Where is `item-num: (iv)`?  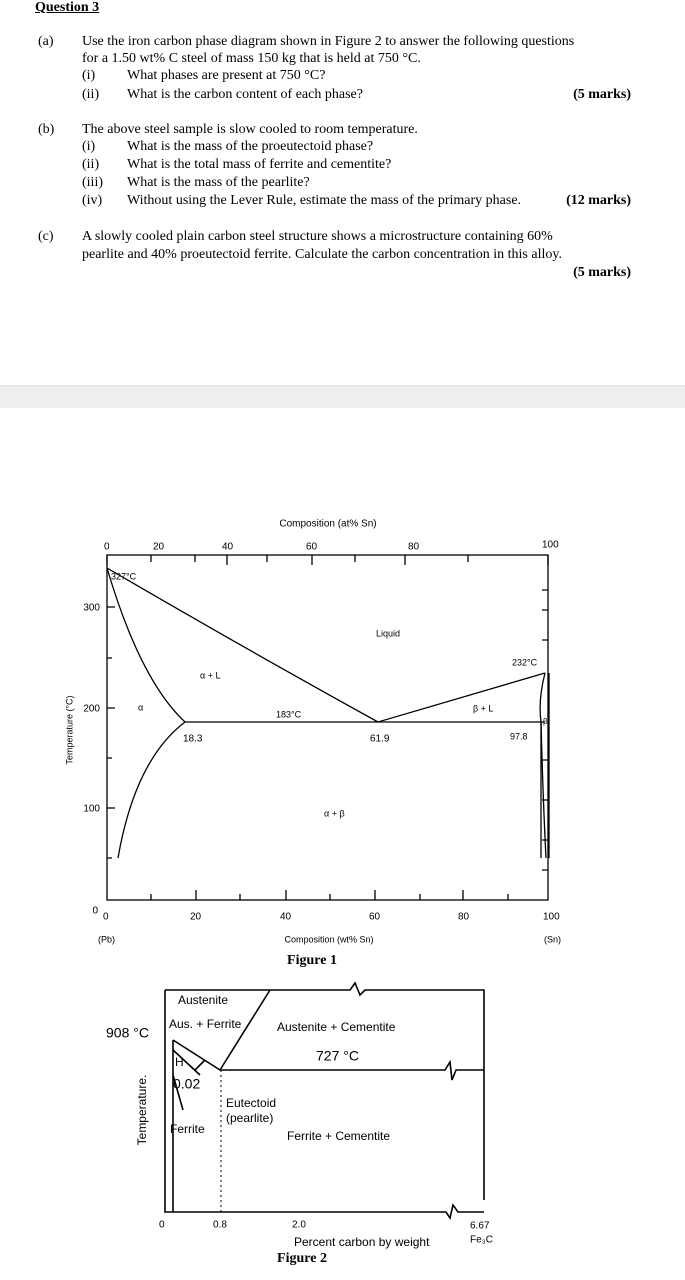 item-num: (iv) is located at coordinates (92, 200).